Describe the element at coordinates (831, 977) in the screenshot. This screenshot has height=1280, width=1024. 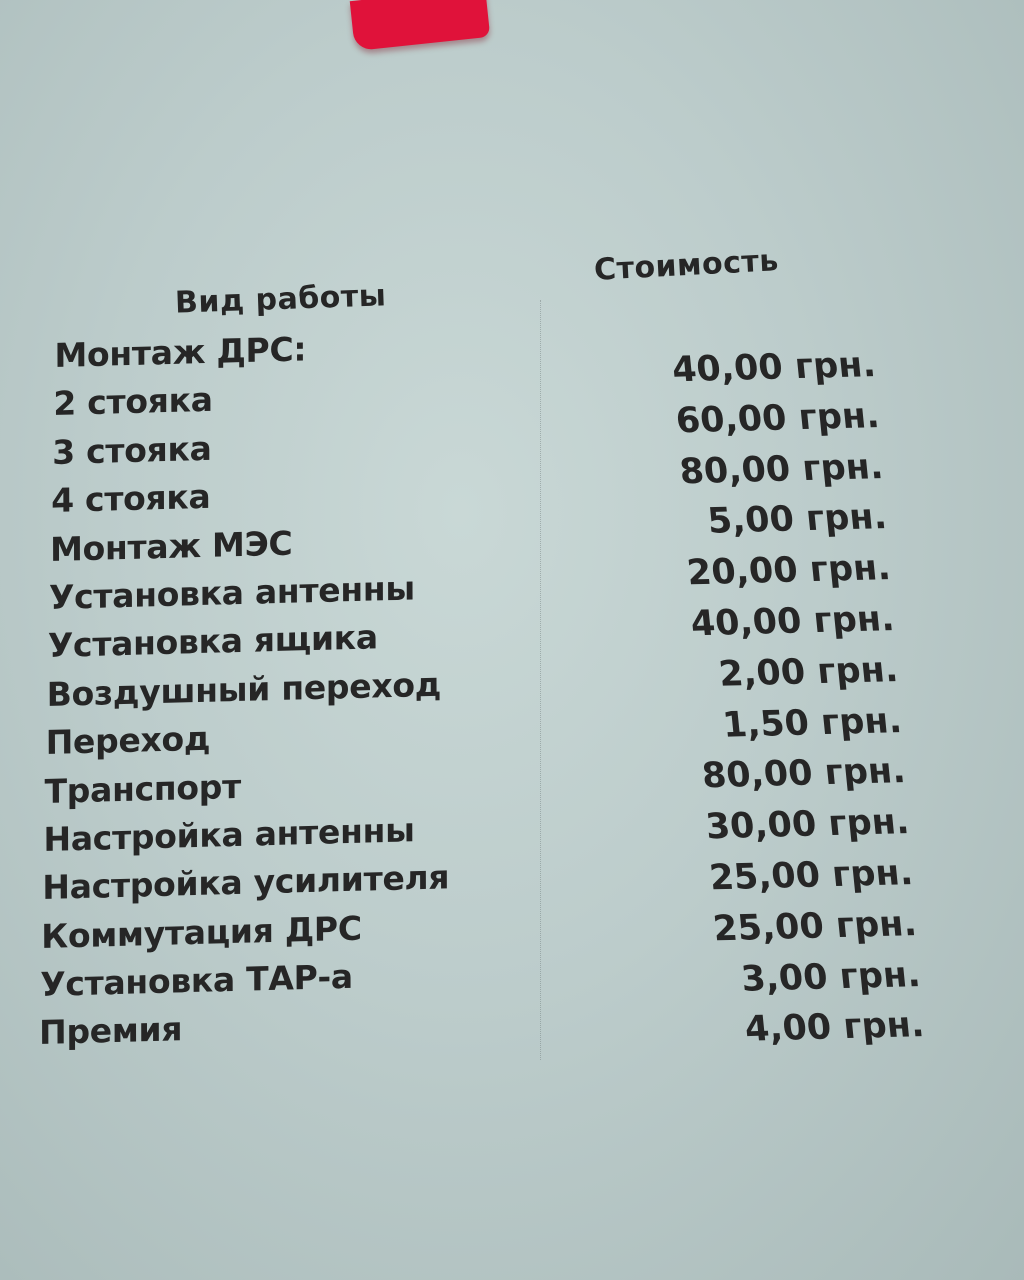
I see `price: 3,00 грн.` at that location.